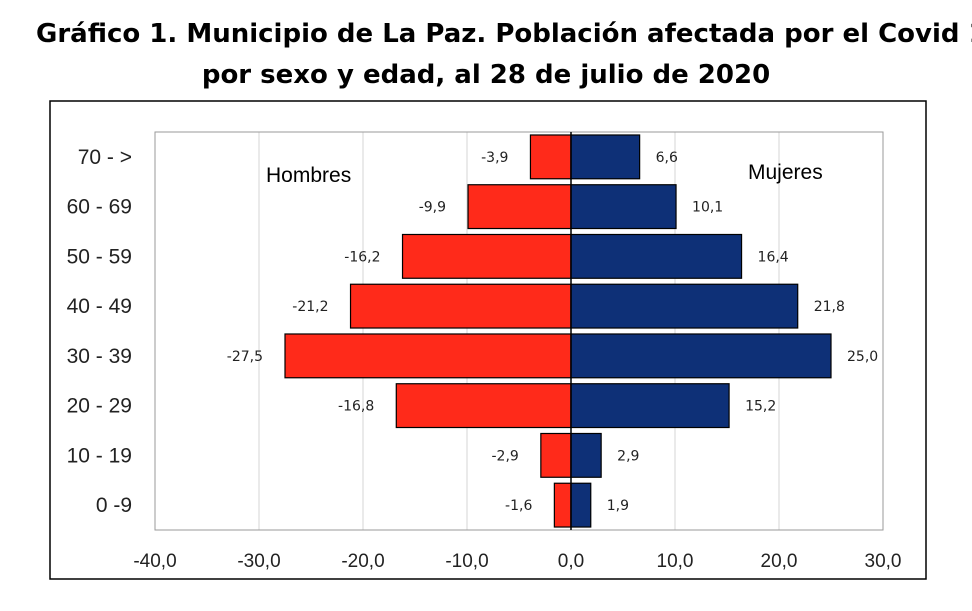 The height and width of the screenshot is (611, 972). I want to click on legend-mujeres: Mujeres, so click(785, 172).